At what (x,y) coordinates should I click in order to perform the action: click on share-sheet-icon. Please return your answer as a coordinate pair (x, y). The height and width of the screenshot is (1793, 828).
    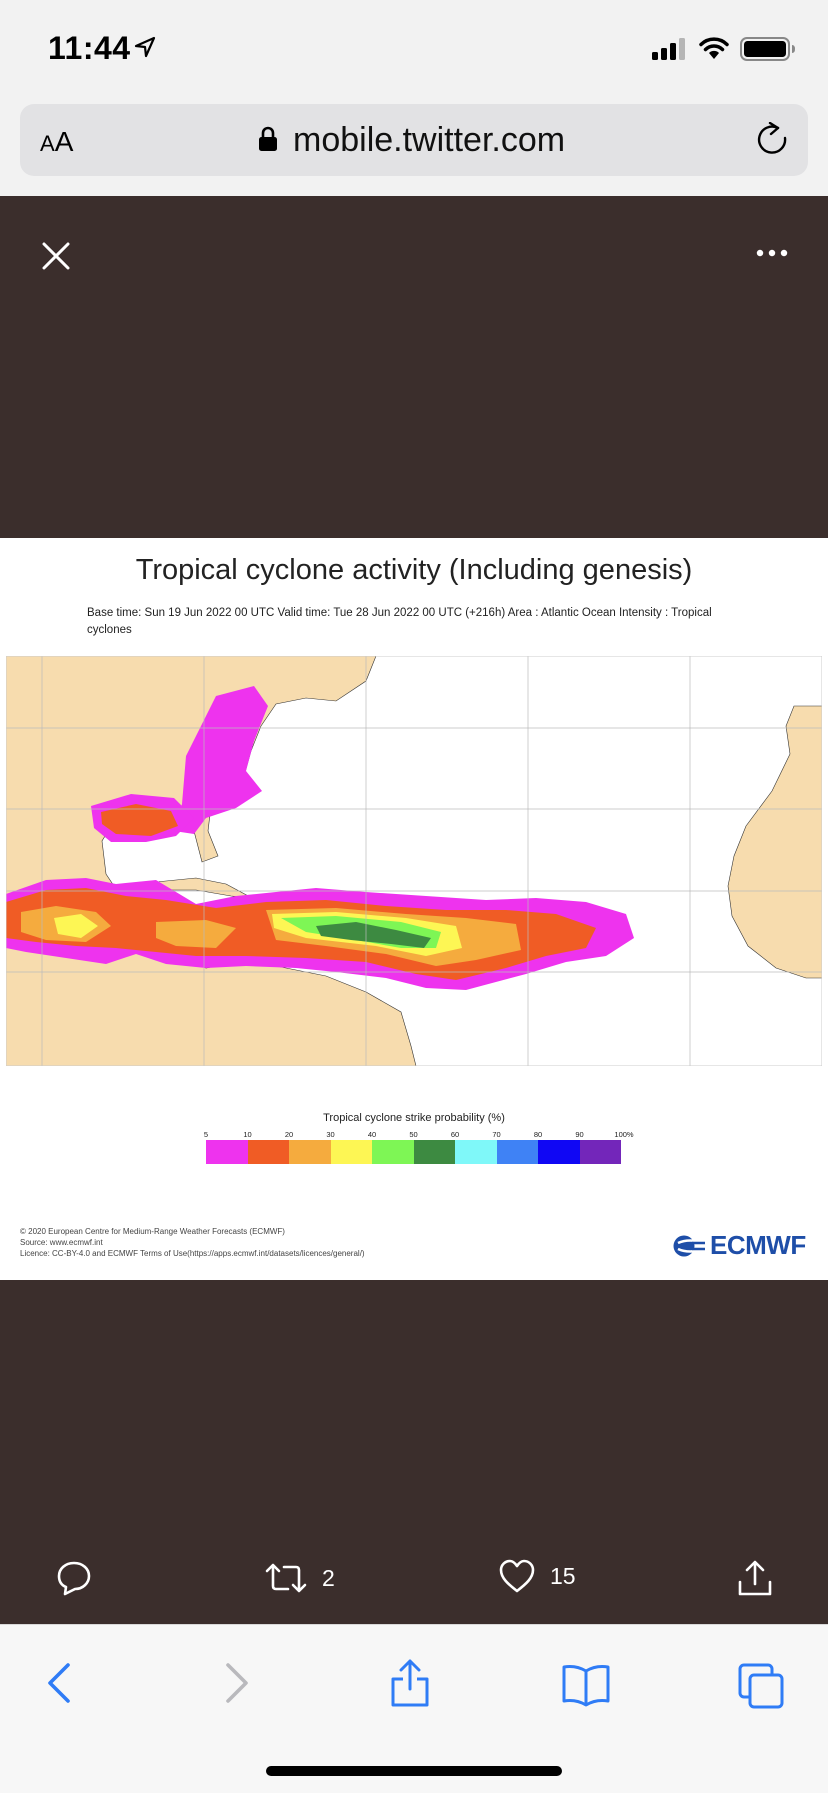
    Looking at the image, I should click on (410, 1683).